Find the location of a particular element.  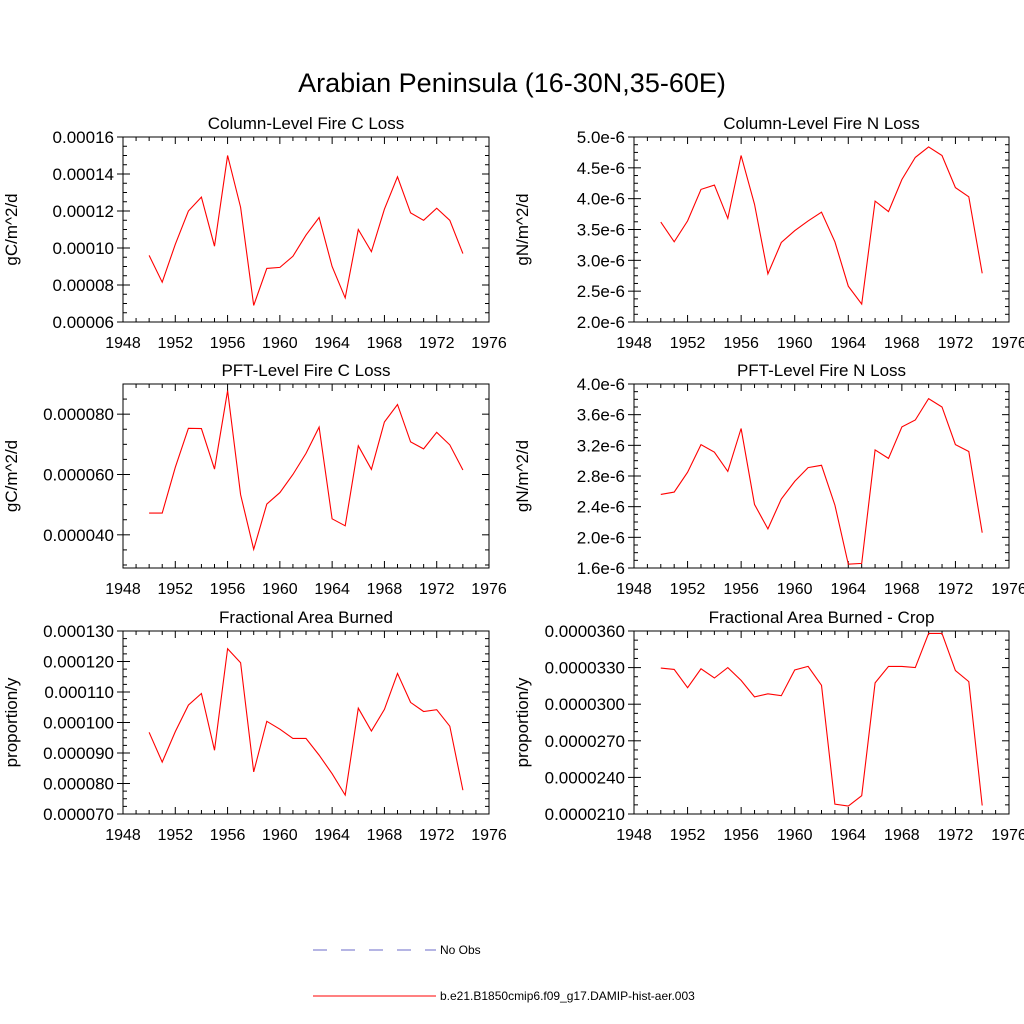

y-tick-label: 3.2e-6 is located at coordinates (601, 445).